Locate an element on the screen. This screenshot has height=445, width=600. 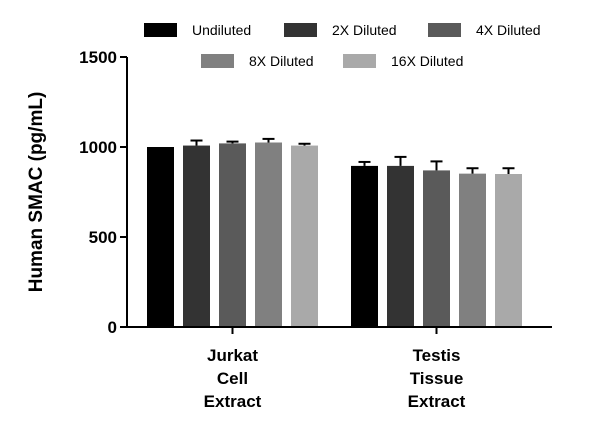
bar-jurkat-2x-diluted is located at coordinates (196, 236).